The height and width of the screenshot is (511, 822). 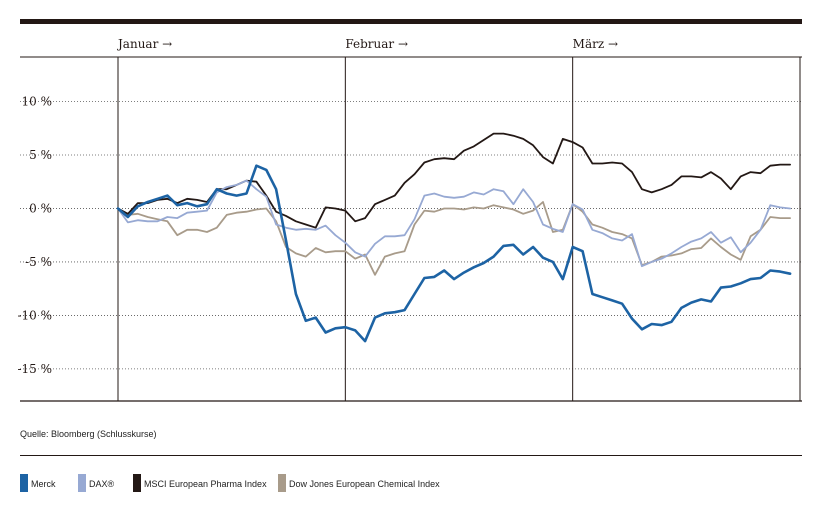 I want to click on series-line-dax, so click(x=454, y=223).